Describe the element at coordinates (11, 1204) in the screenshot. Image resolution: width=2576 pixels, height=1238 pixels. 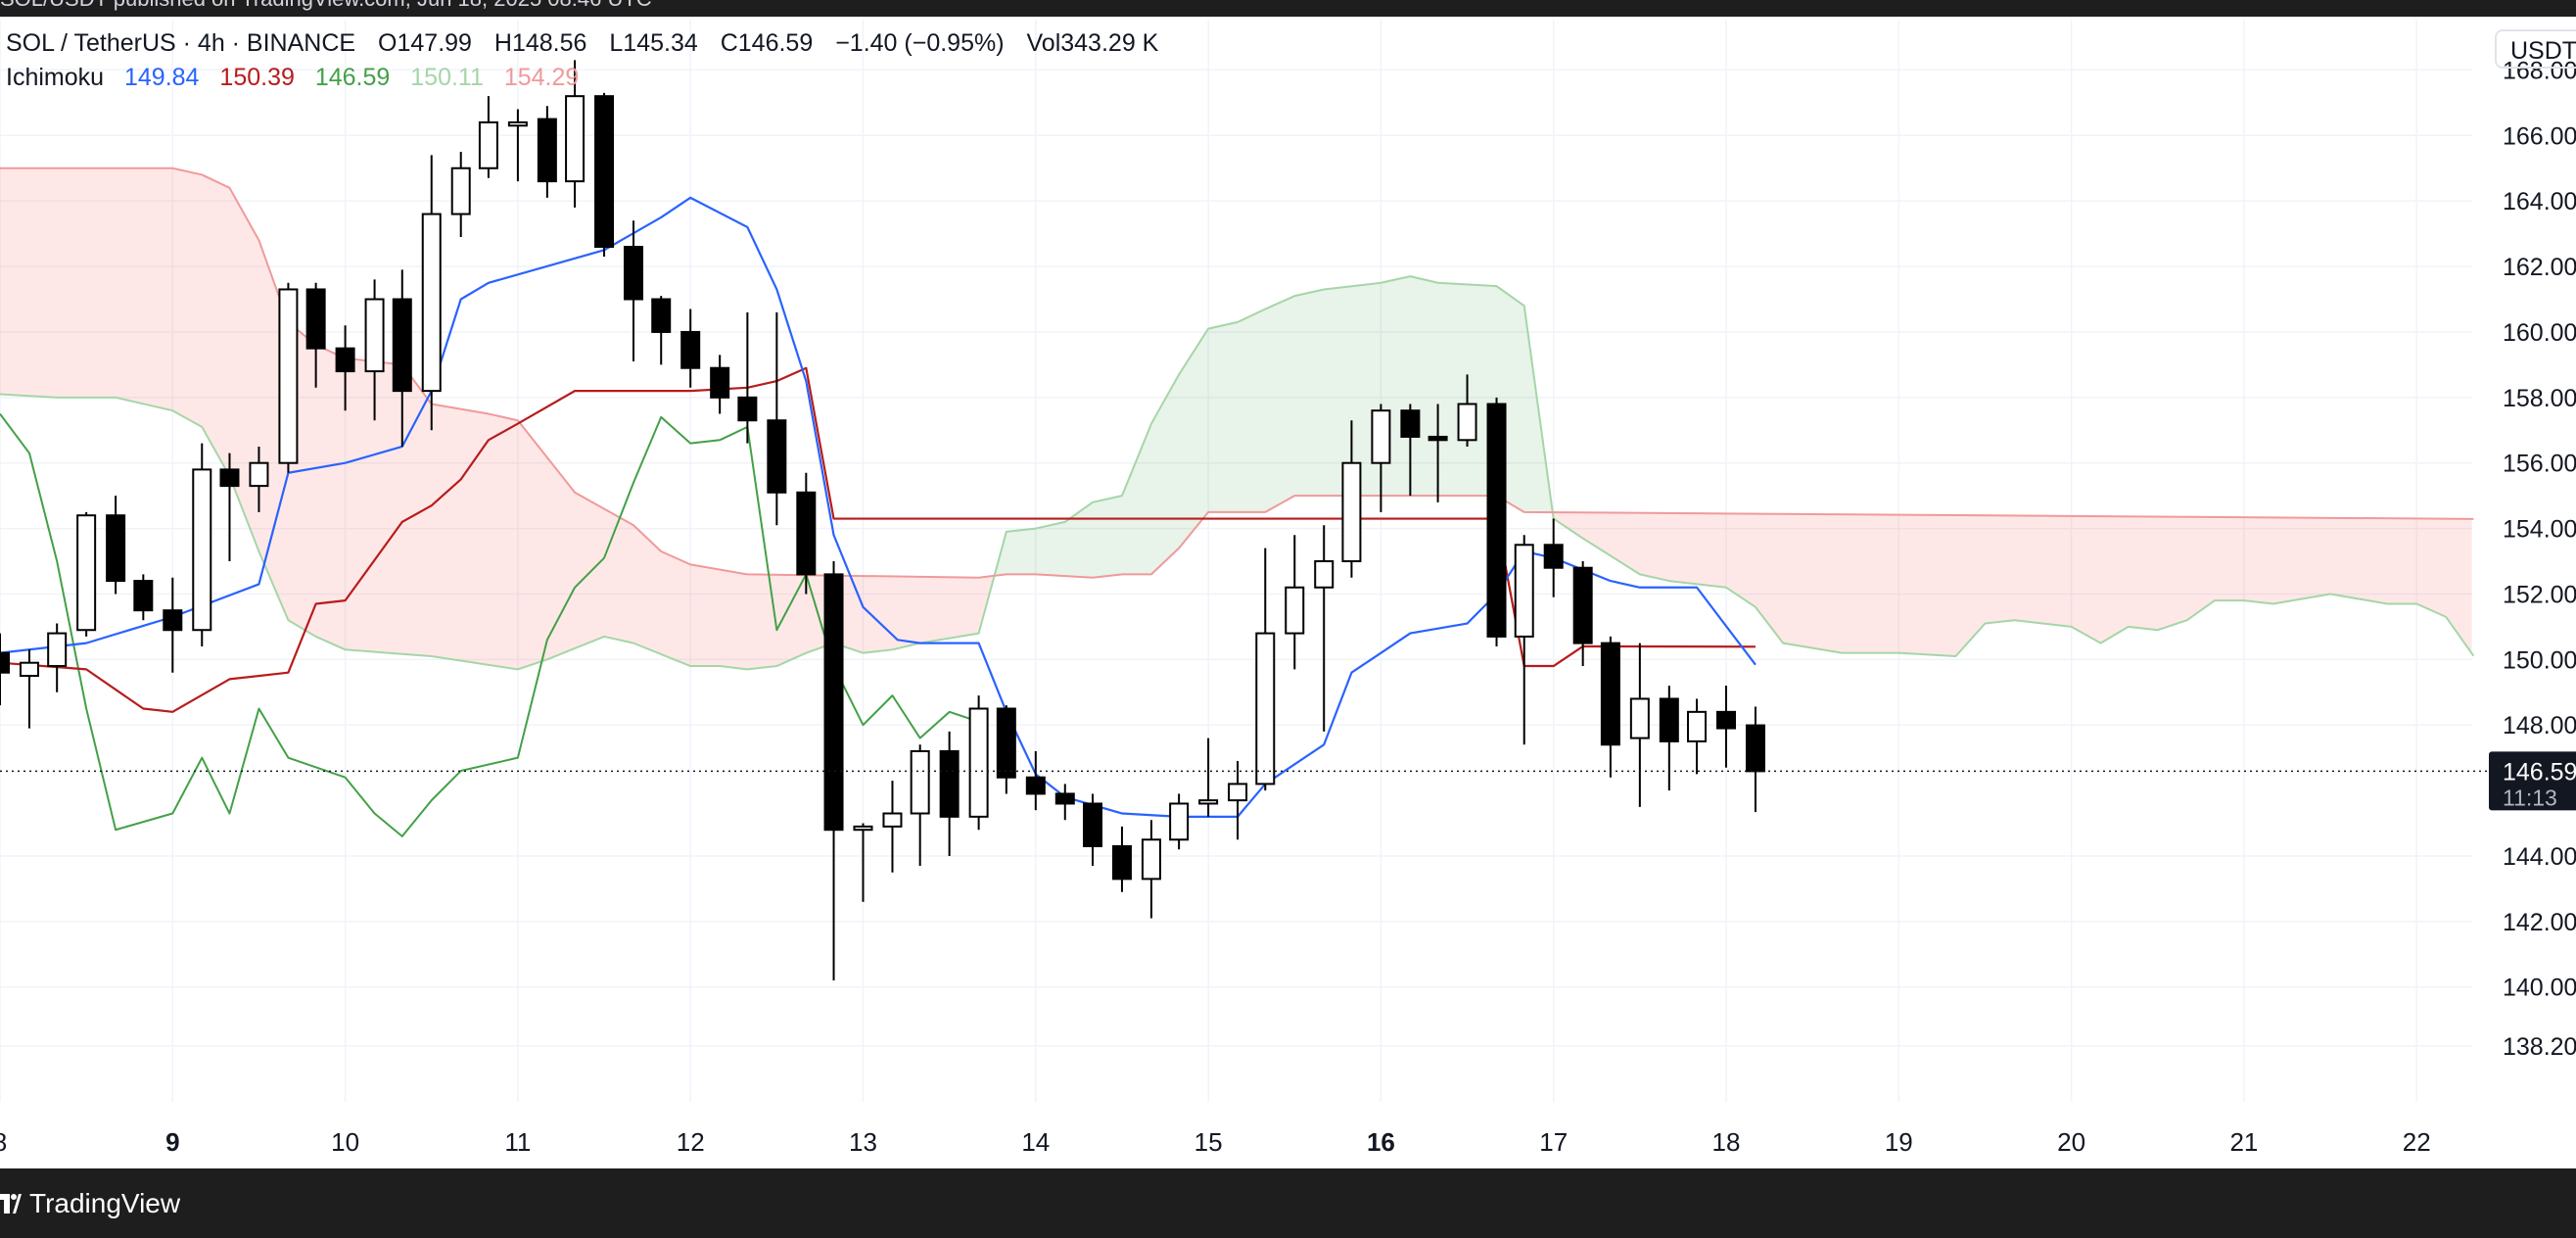
I see `tradingview-logo-icon` at that location.